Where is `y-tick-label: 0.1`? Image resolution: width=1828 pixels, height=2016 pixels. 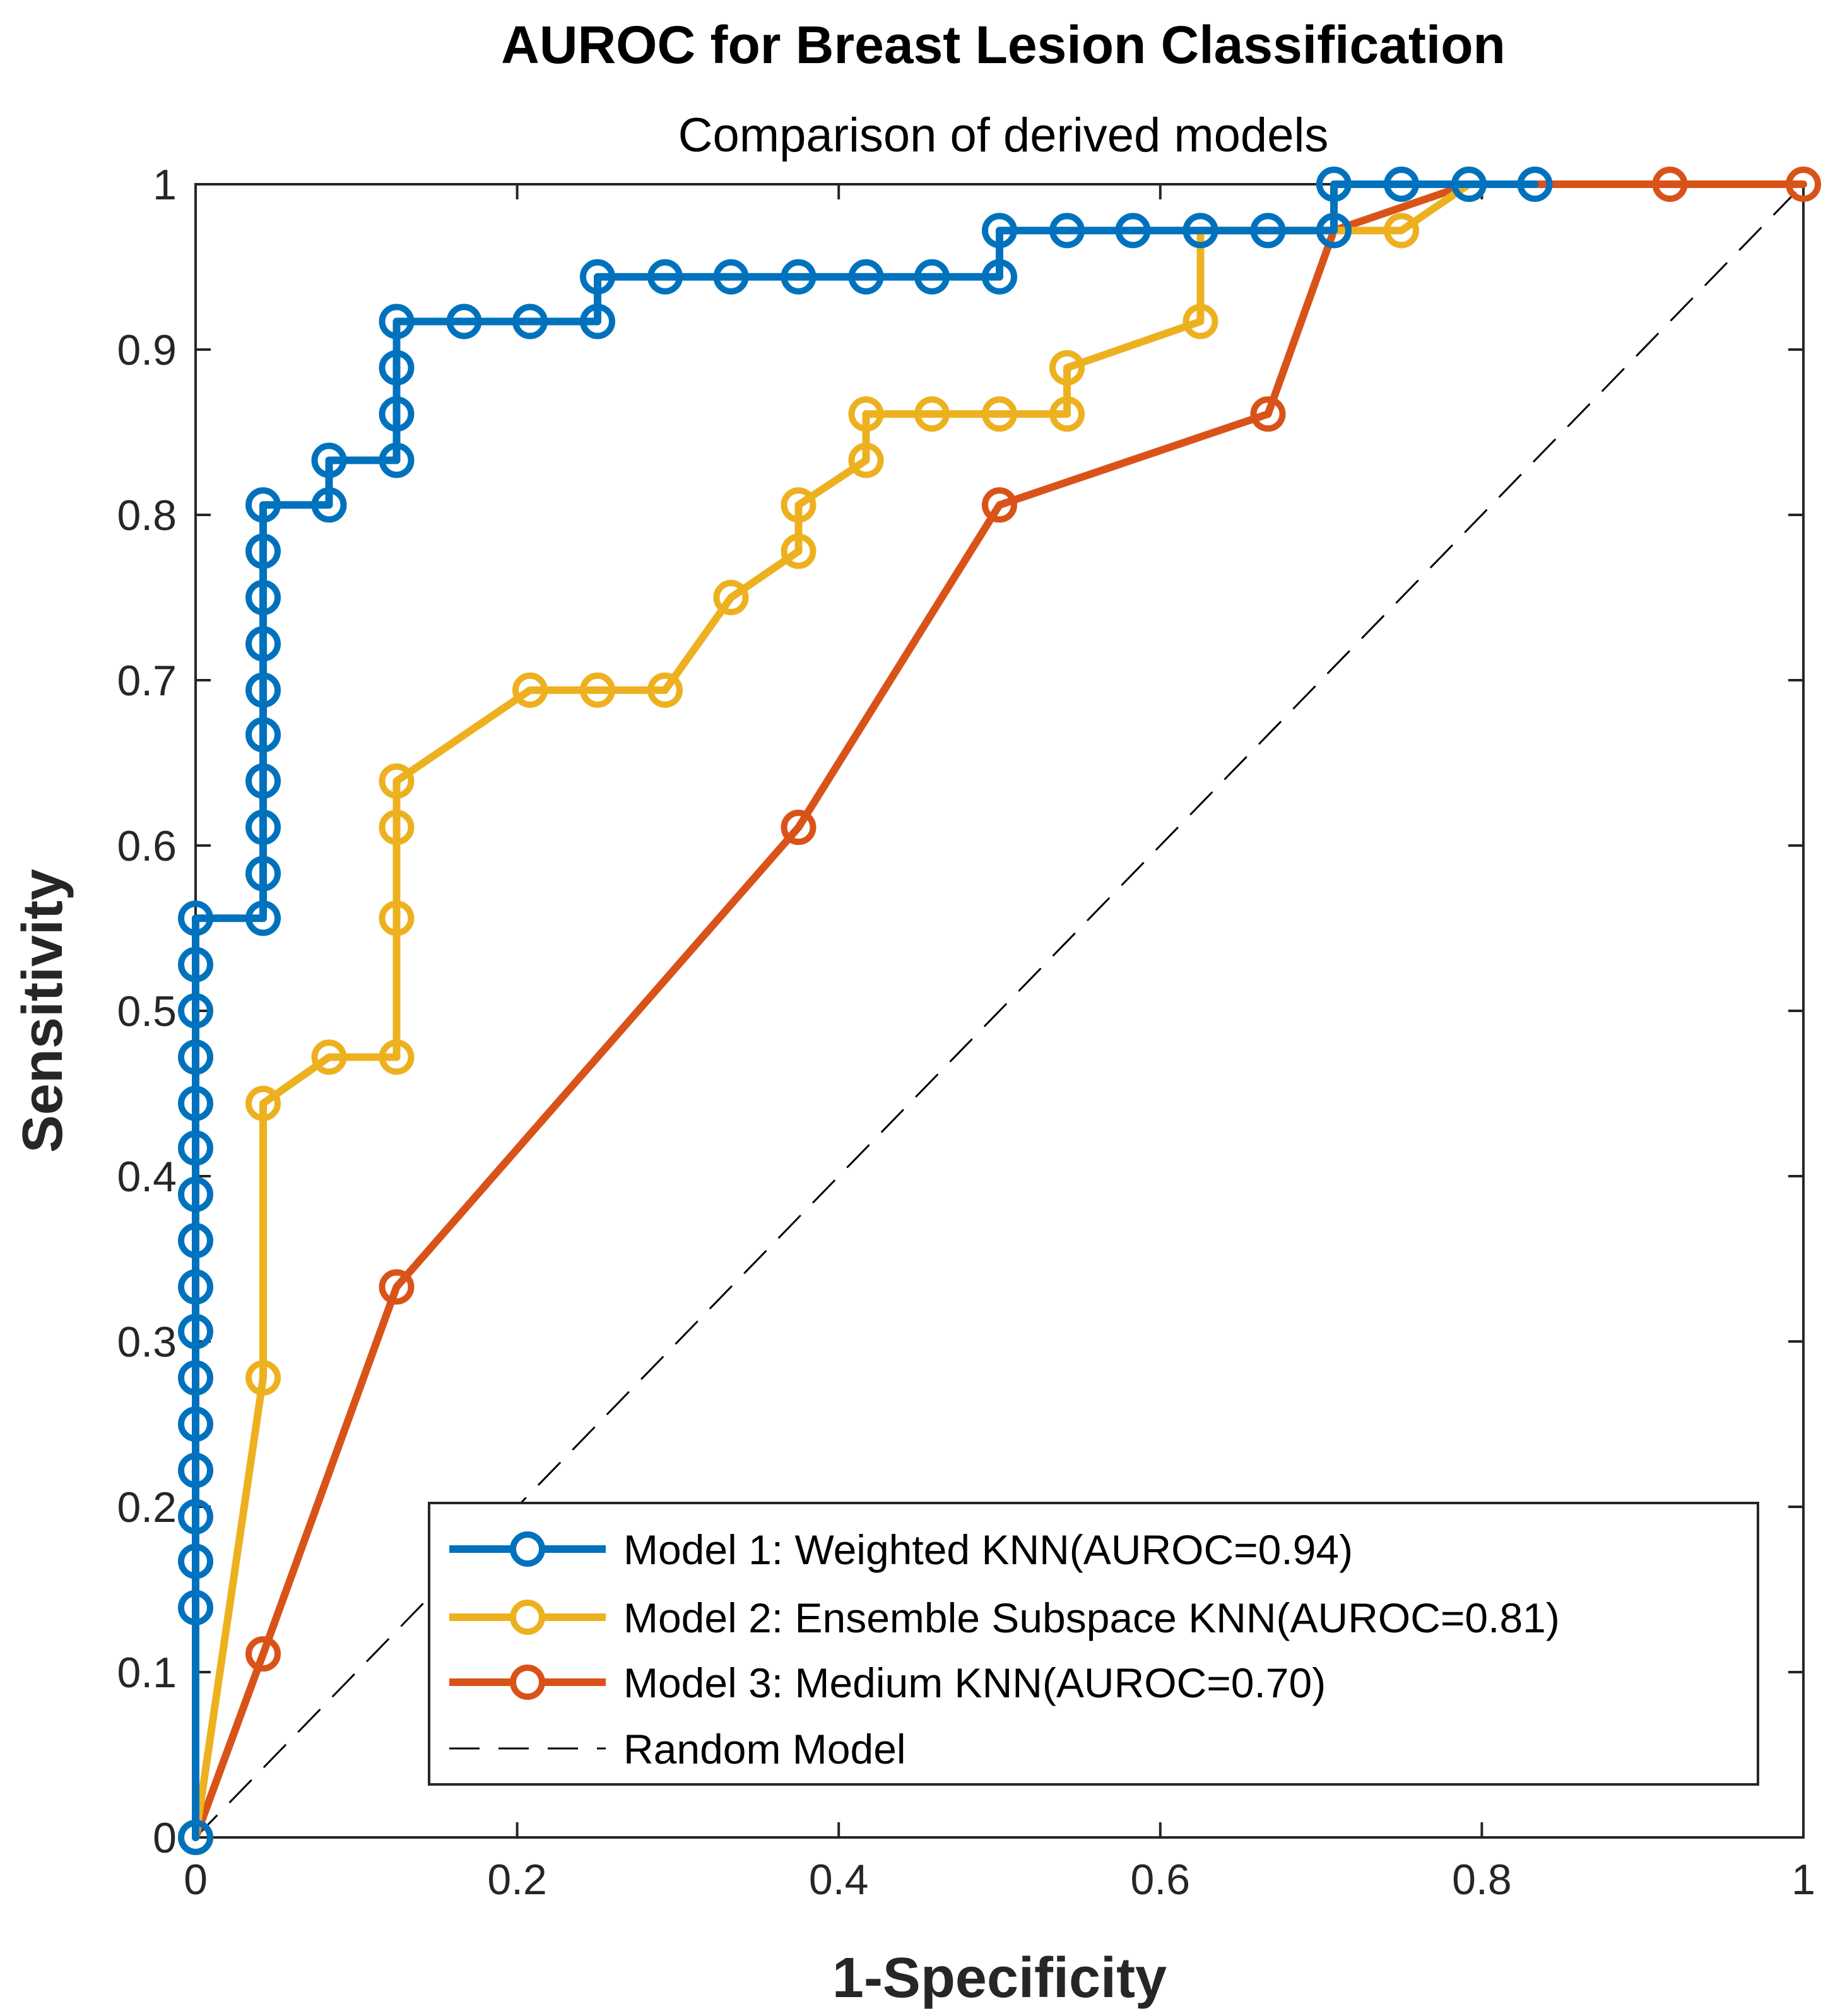
y-tick-label: 0.1 is located at coordinates (147, 1673).